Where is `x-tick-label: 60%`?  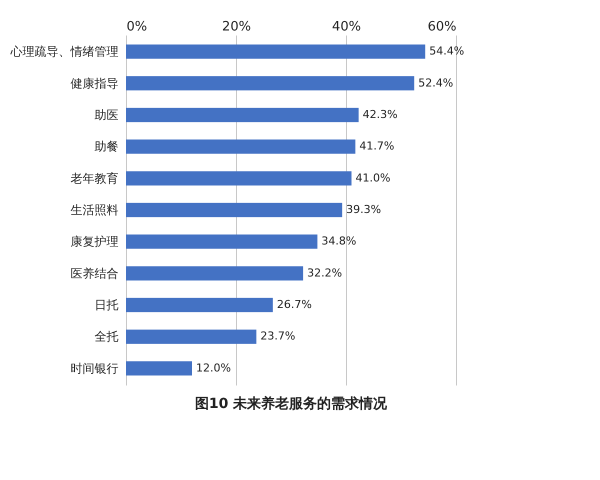
x-tick-label: 60% is located at coordinates (442, 27).